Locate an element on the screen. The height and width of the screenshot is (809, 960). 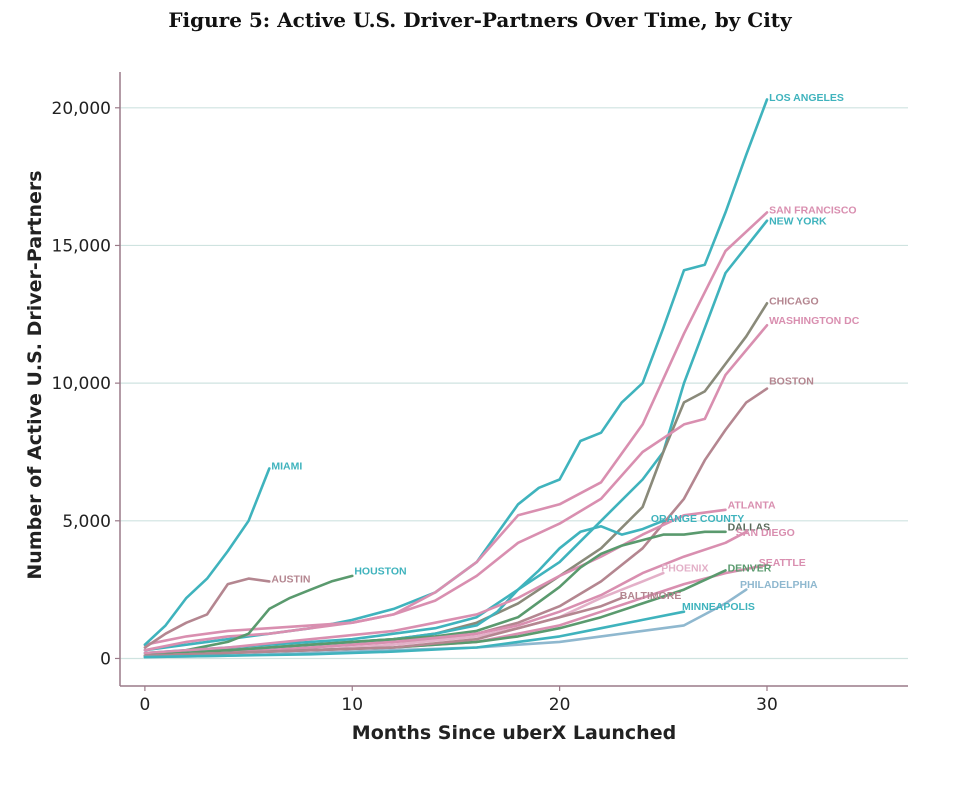
series-line-san-diego is located at coordinates (445, 594).